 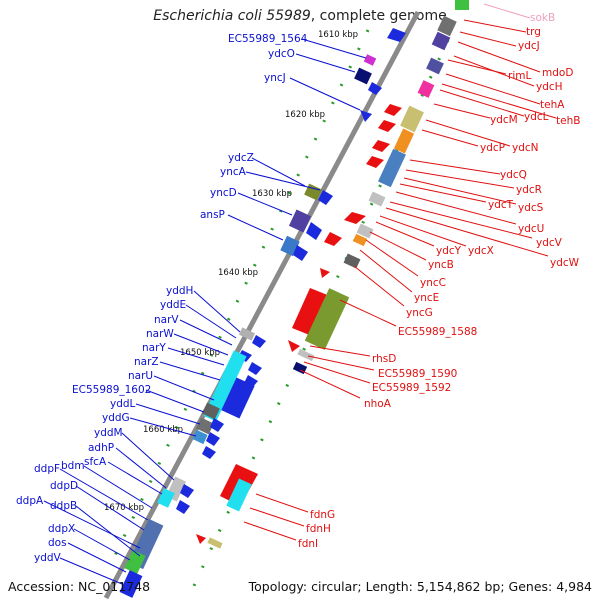 What do you see at coordinates (281, 54) in the screenshot?
I see `gene-label-ydcO: ydcO` at bounding box center [281, 54].